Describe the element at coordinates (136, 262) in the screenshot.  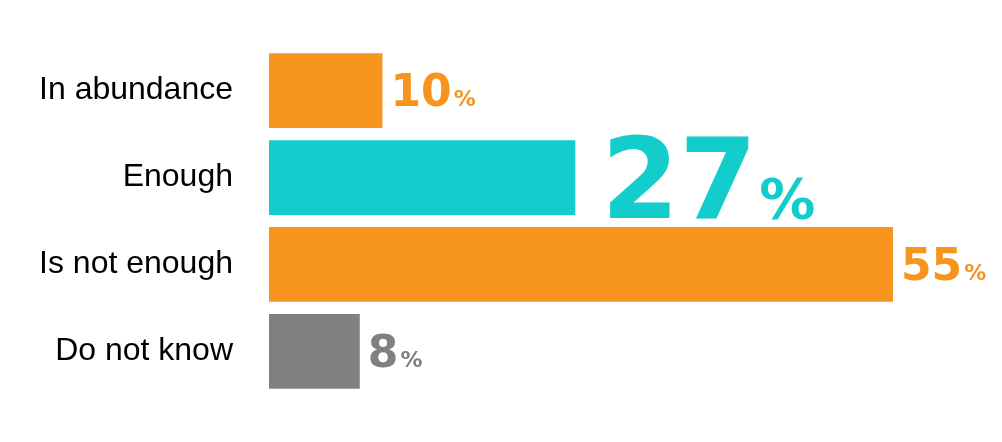
I see `y-tick-label: Is not enough` at that location.